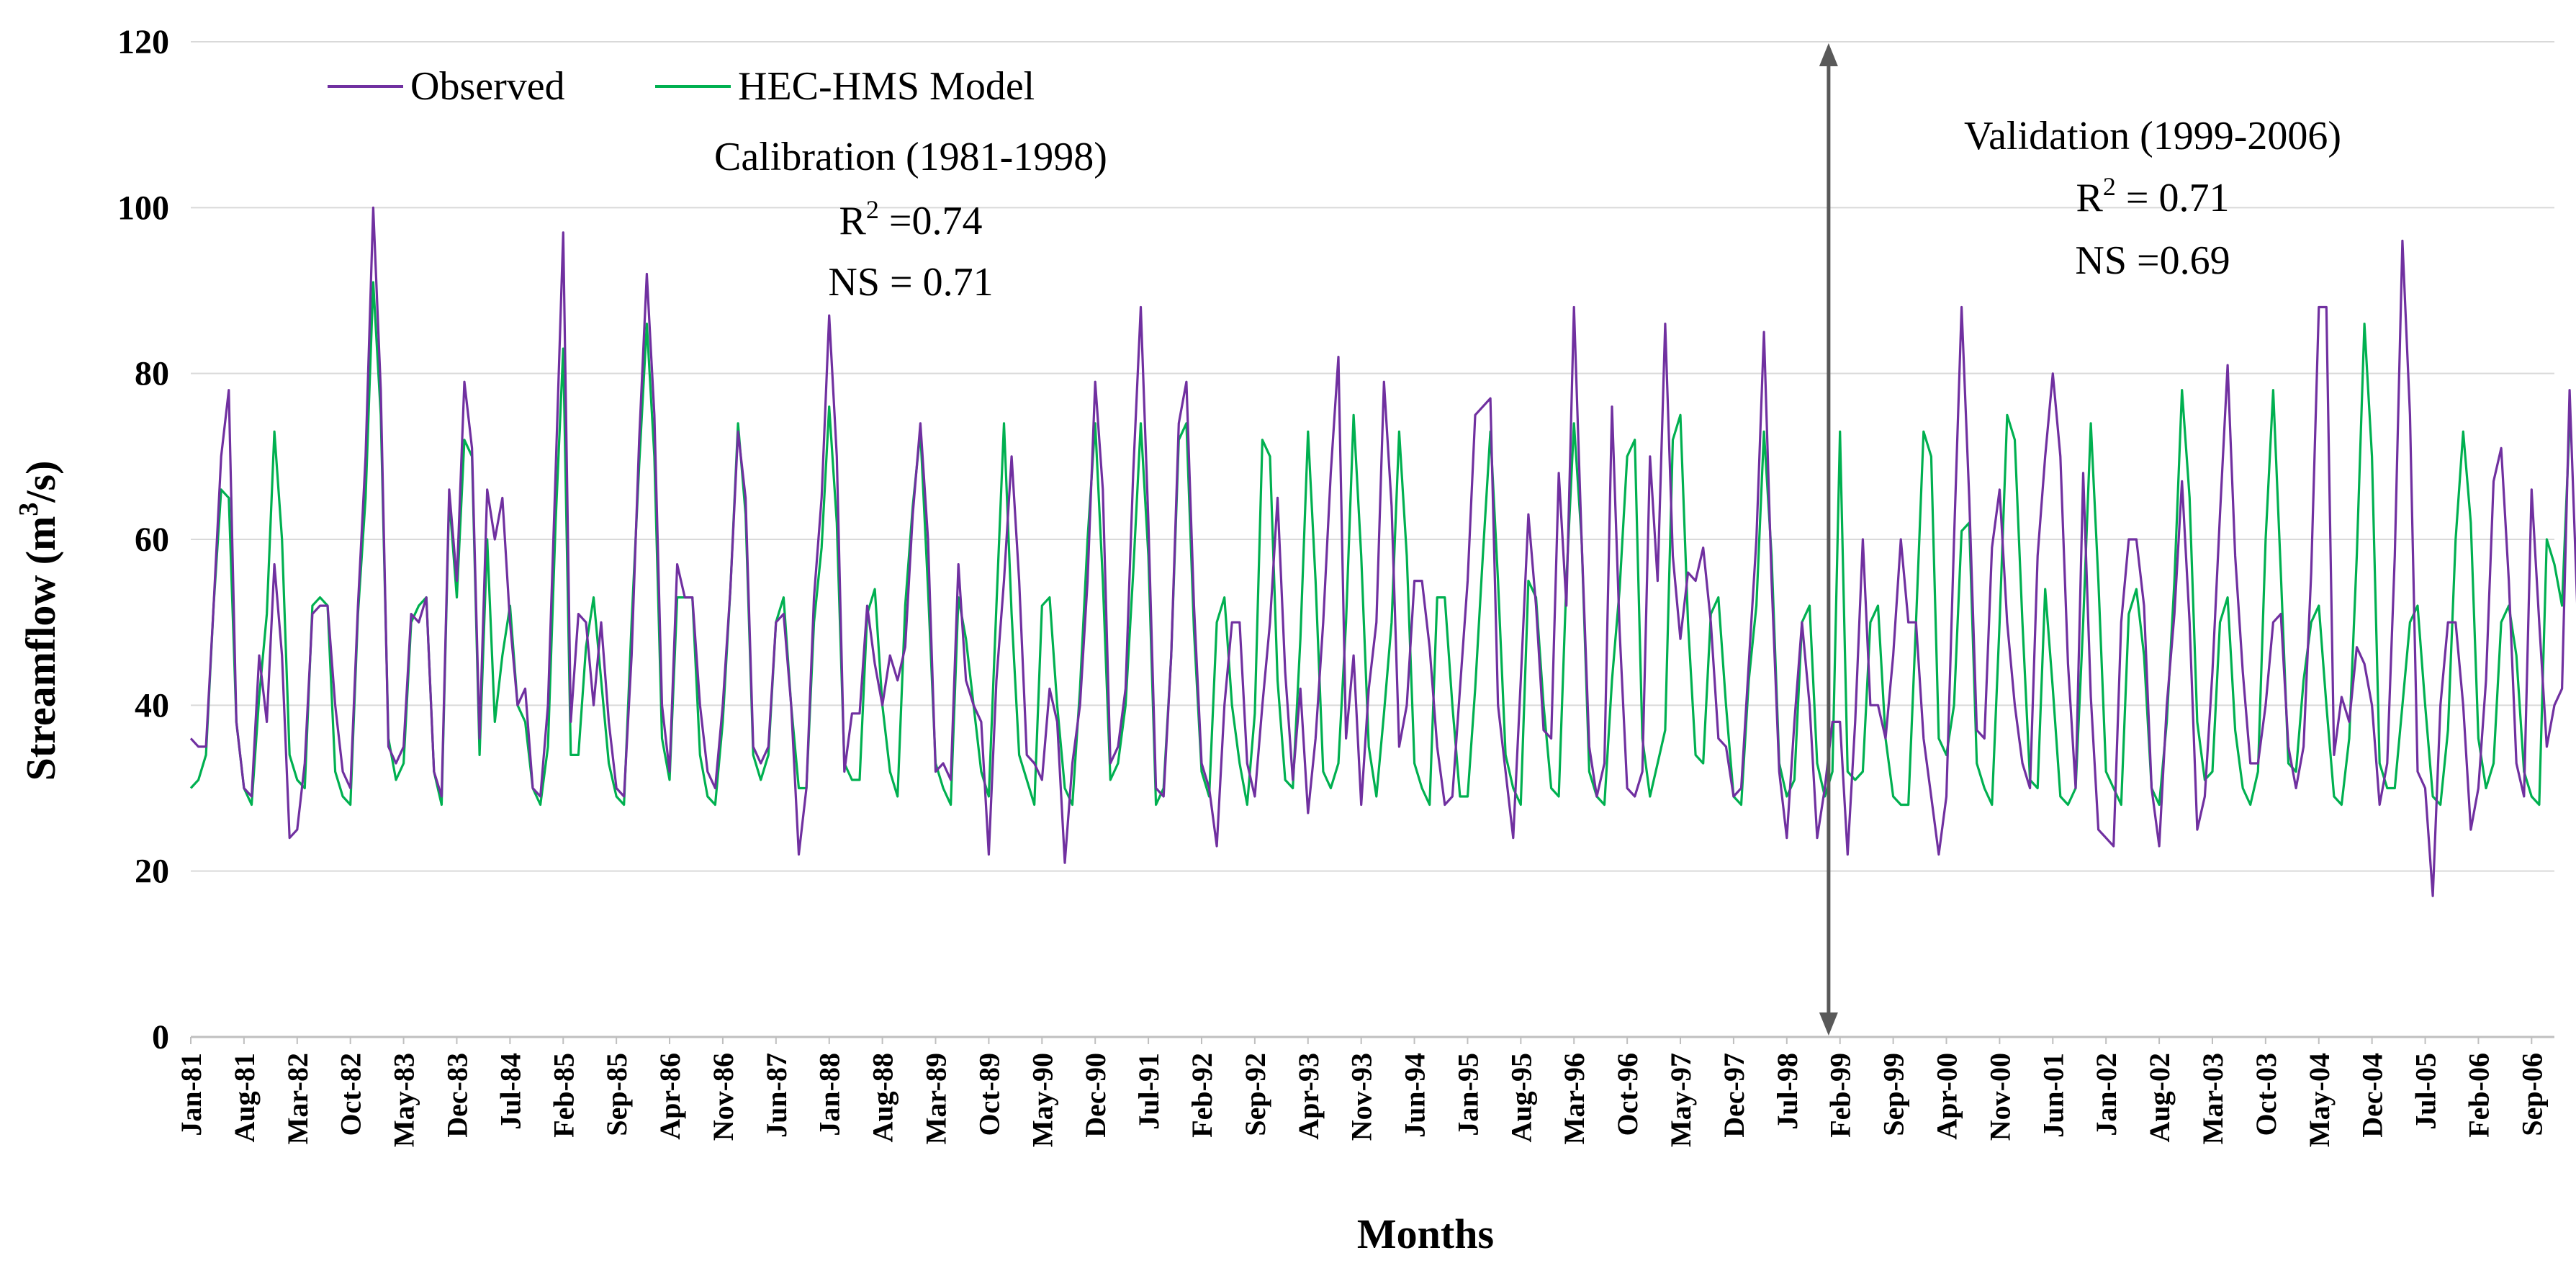  What do you see at coordinates (298, 1098) in the screenshot?
I see `x-tick-label: Mar-82` at bounding box center [298, 1098].